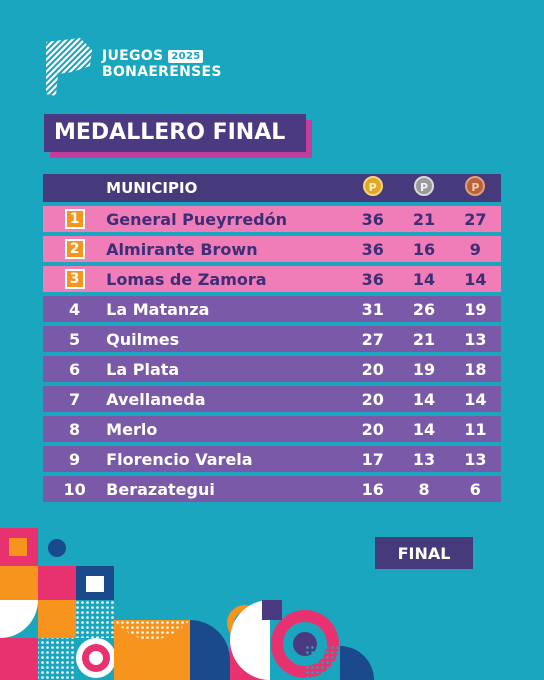 Image resolution: width=544 pixels, height=680 pixels. I want to click on bronze-count: 18, so click(475, 369).